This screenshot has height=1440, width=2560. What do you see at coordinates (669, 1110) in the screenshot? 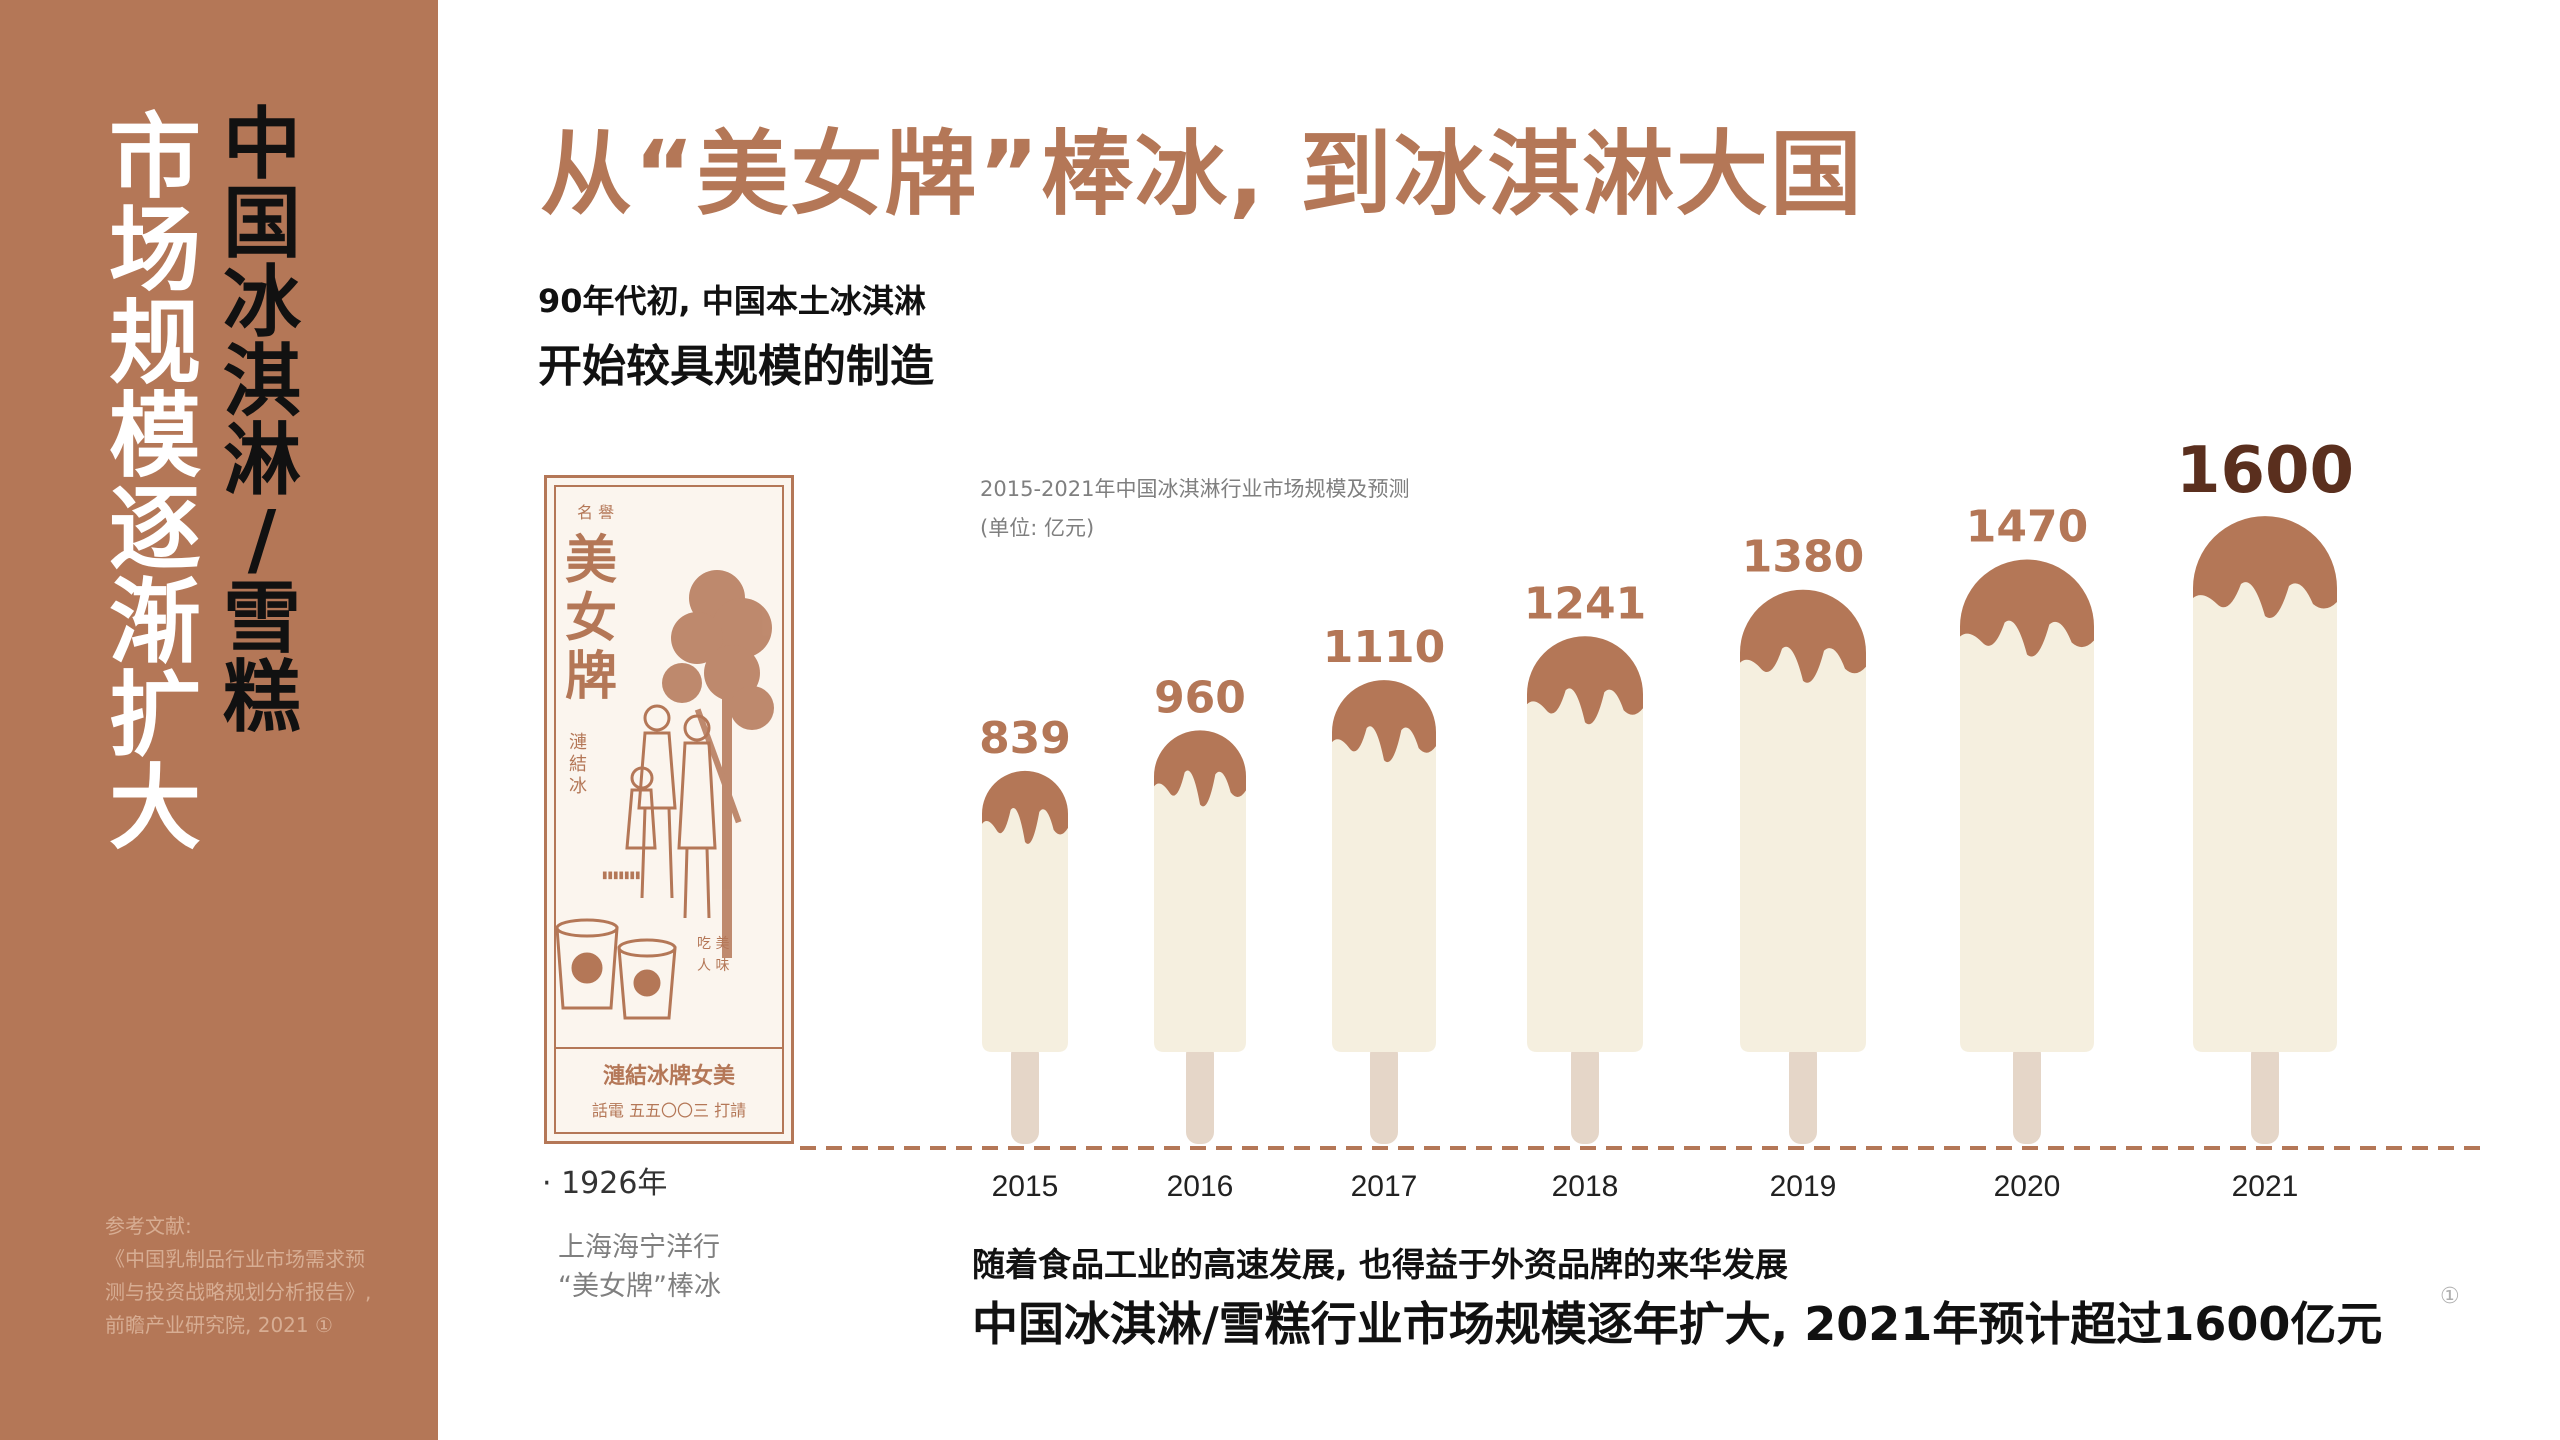
I see `poster-phone-text: 話電 五五〇〇三 打請` at bounding box center [669, 1110].